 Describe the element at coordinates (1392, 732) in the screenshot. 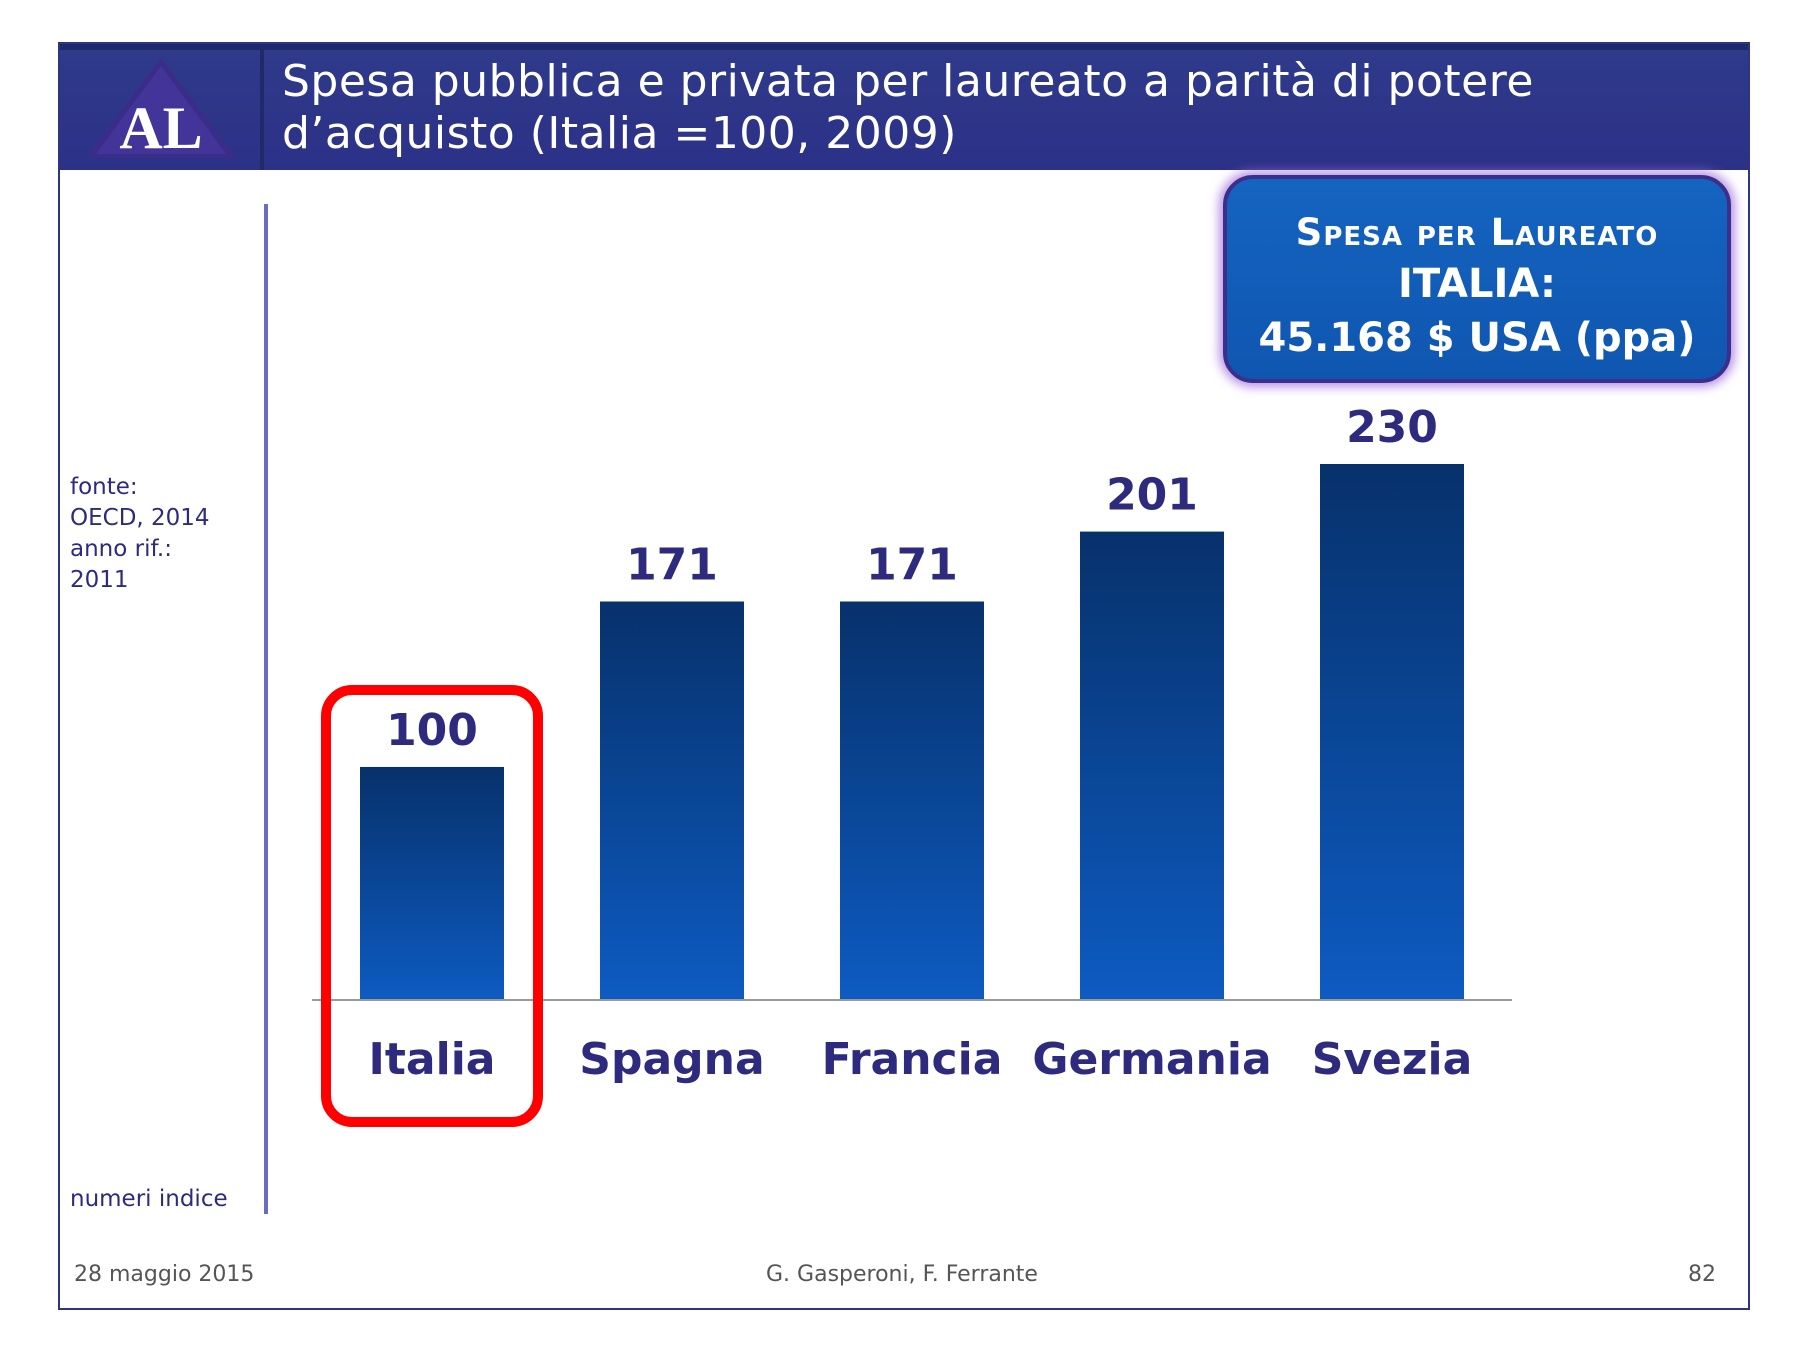

I see `bar-svezia` at that location.